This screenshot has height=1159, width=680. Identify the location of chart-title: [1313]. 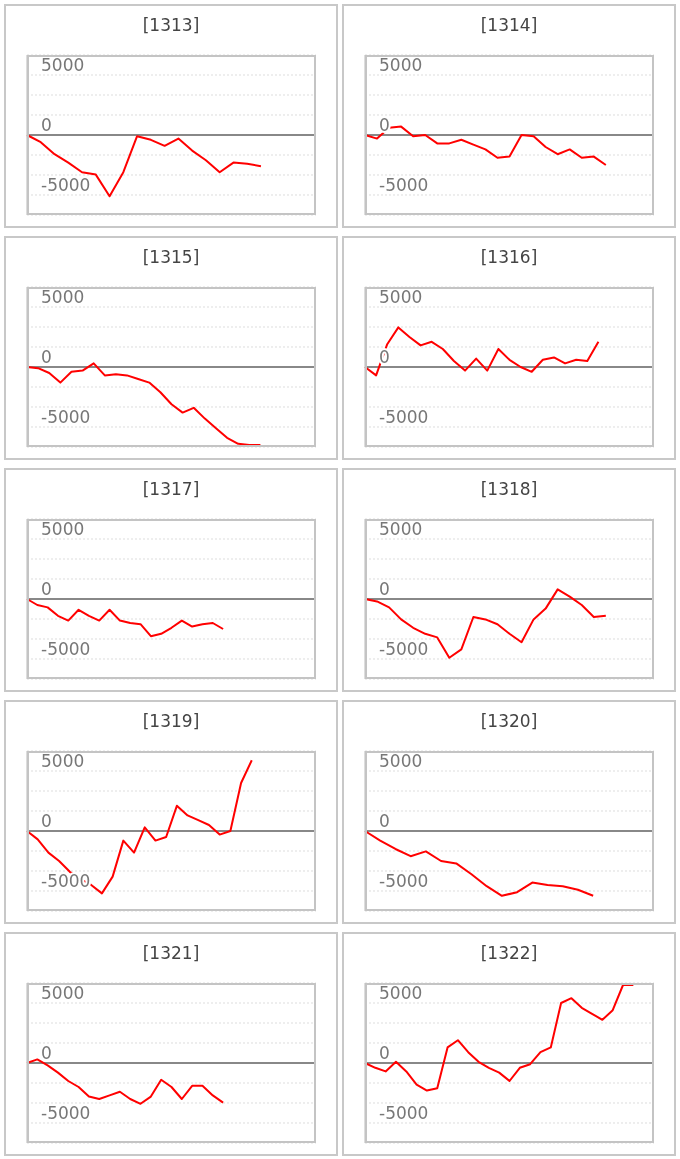
(171, 25).